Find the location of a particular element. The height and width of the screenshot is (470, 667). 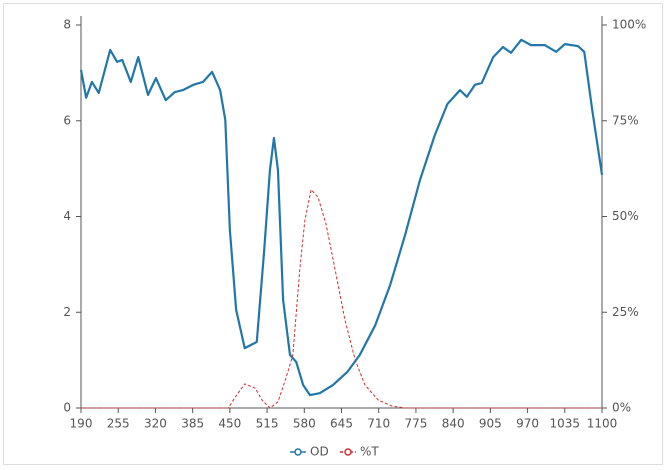

x-tick-label: 580 is located at coordinates (304, 424).